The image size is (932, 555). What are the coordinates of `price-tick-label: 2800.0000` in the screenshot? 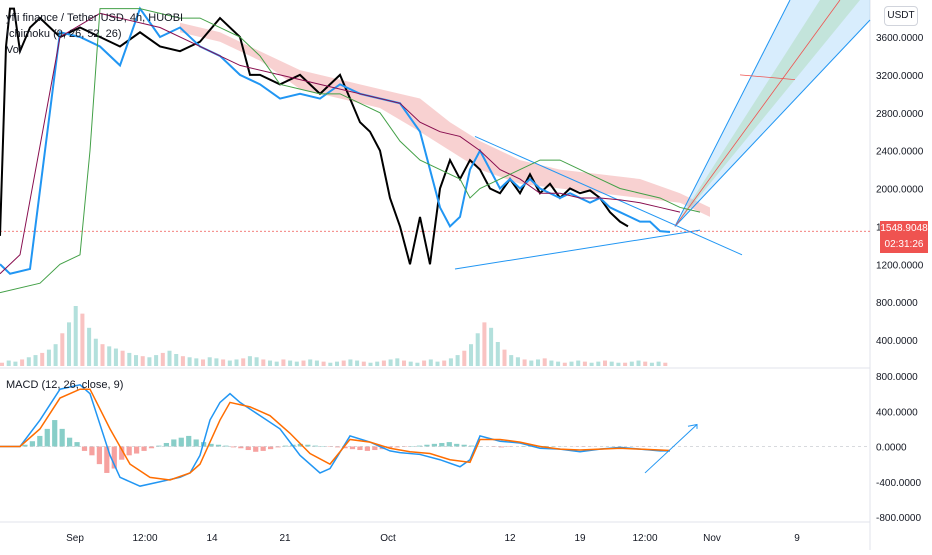 It's located at (900, 114).